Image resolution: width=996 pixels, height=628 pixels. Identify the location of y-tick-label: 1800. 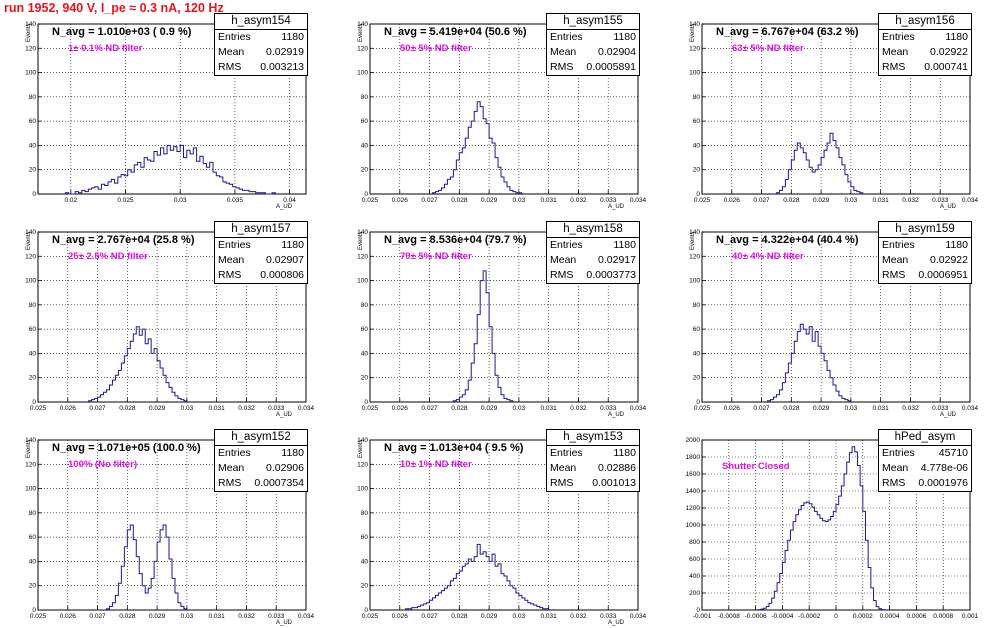
(693, 457).